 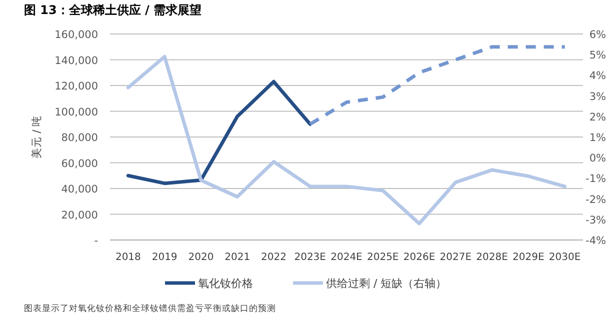 I want to click on y2-tick-label: 1%, so click(x=597, y=138).